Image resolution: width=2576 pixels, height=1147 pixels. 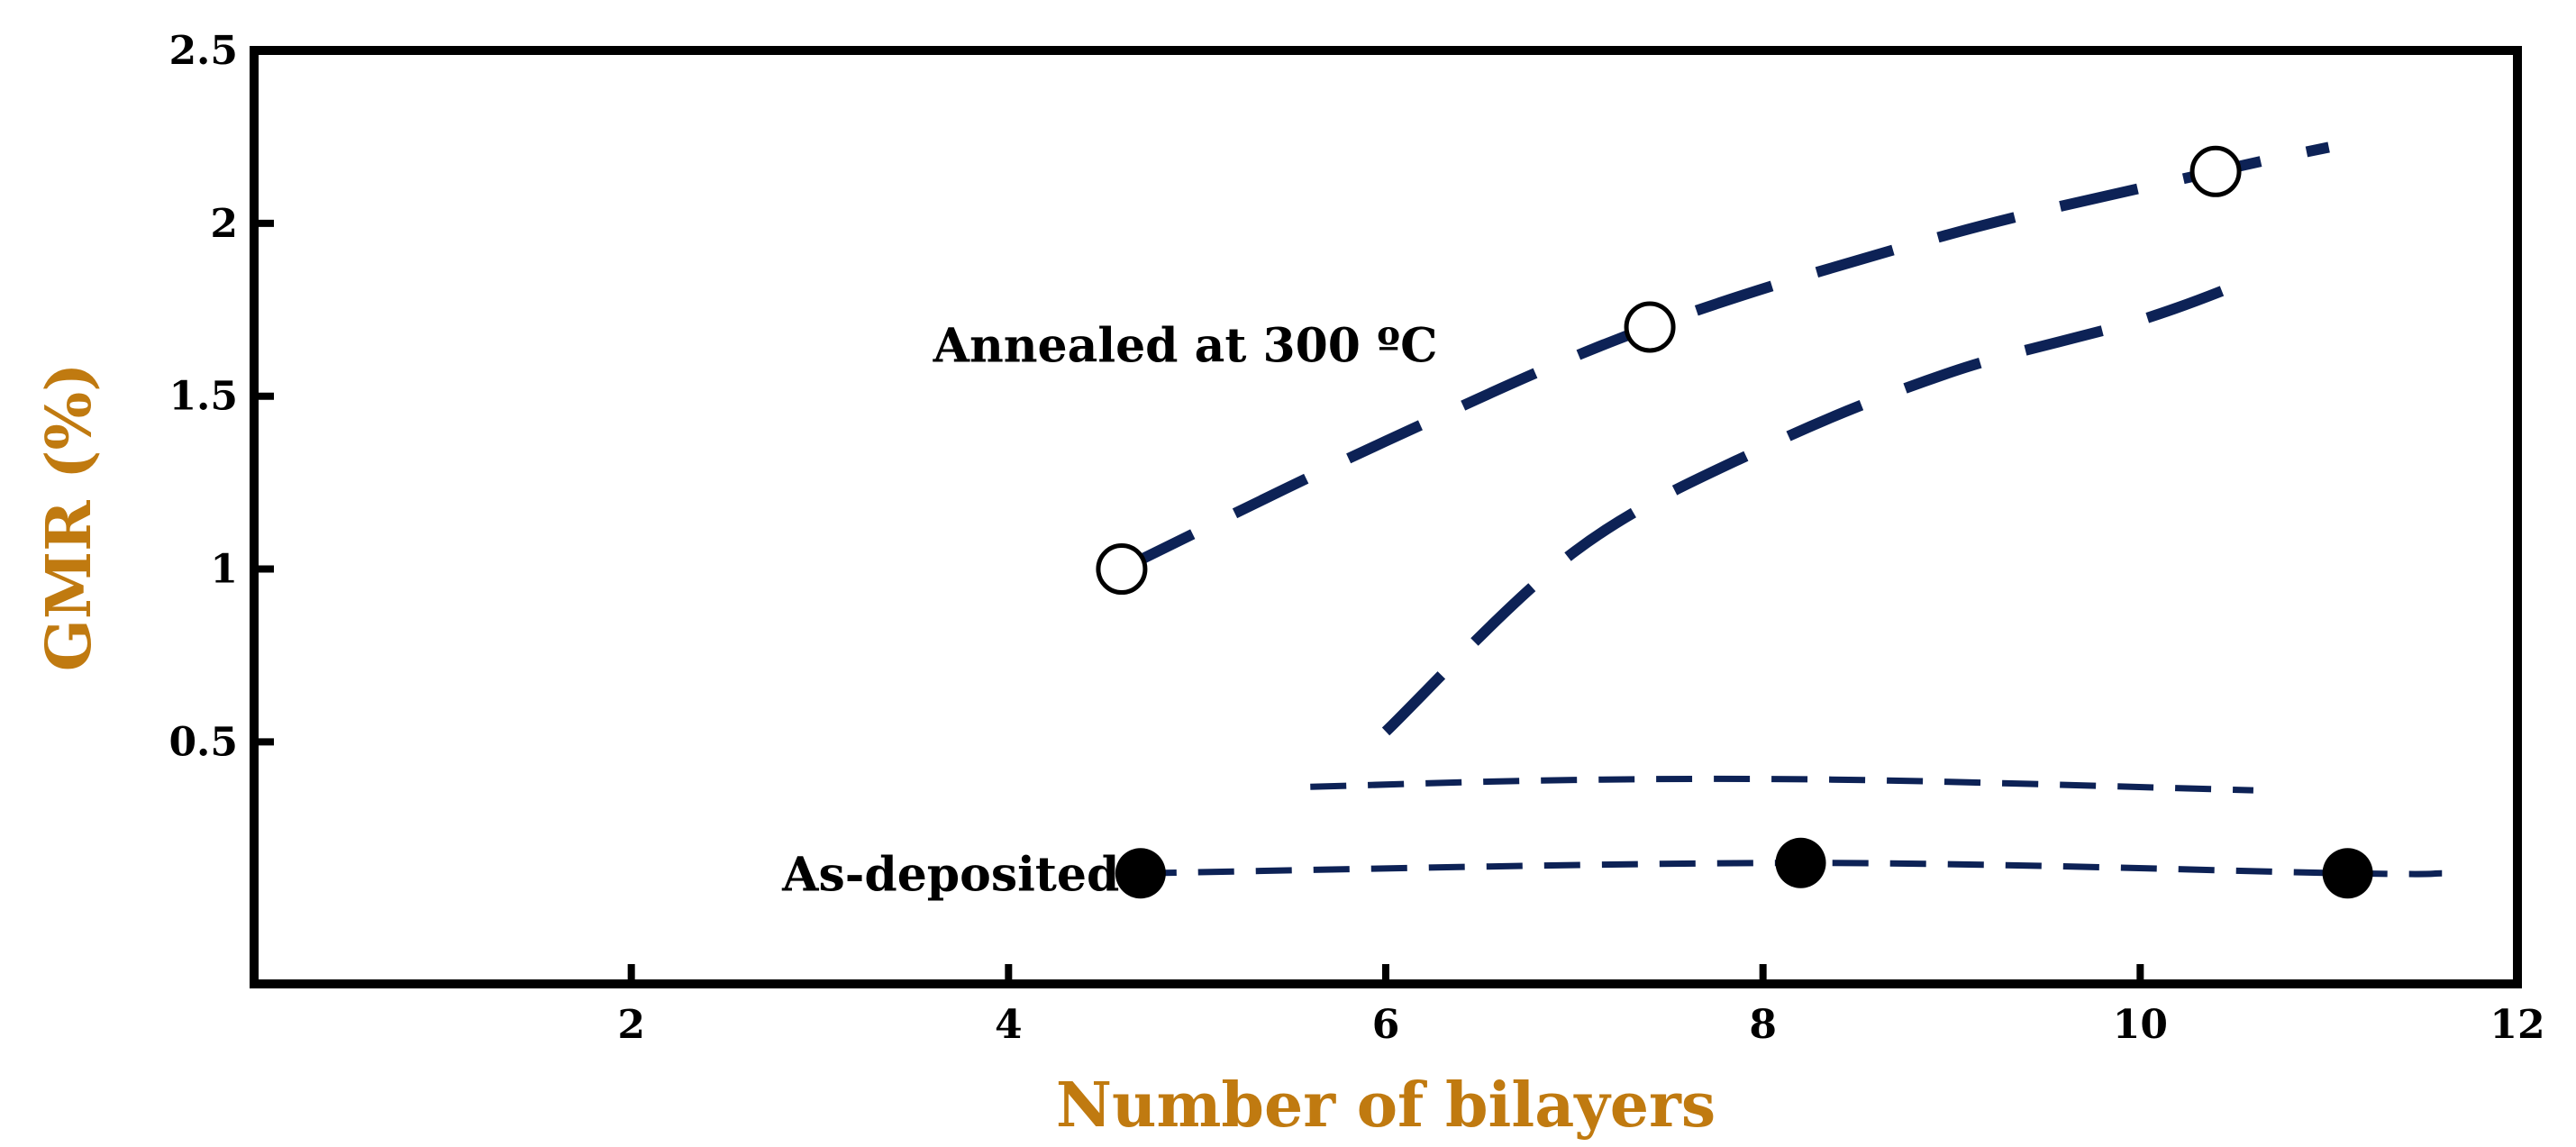 I want to click on y-axis-ticks: 0.5 1 1.5 2 2.5, so click(x=221, y=397).